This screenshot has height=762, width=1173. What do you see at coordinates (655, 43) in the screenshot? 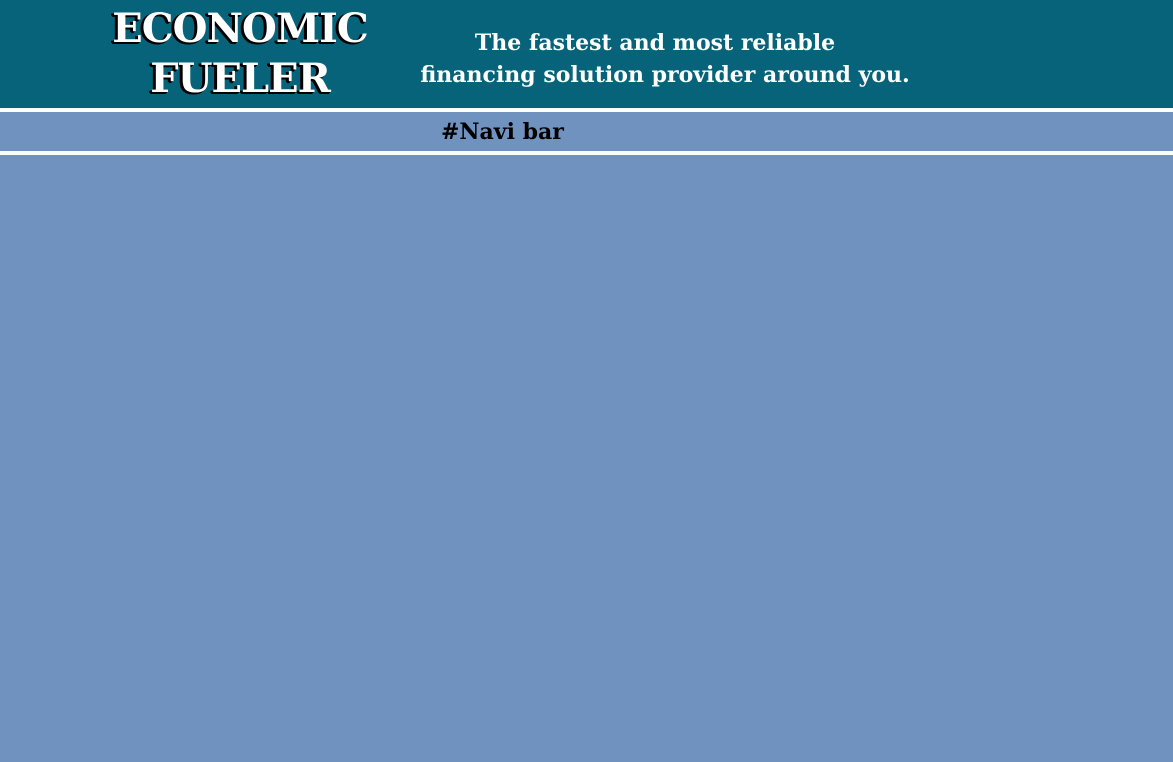
I see `tagline-line-1: The fastest and most reliable` at bounding box center [655, 43].